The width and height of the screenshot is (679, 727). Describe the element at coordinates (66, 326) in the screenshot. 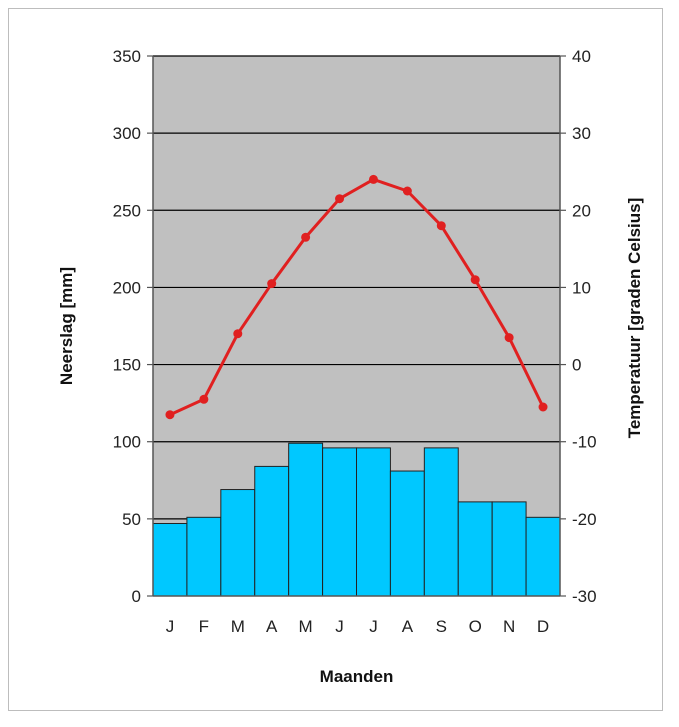

I see `left-axis-title: Neerslag [mm]` at that location.